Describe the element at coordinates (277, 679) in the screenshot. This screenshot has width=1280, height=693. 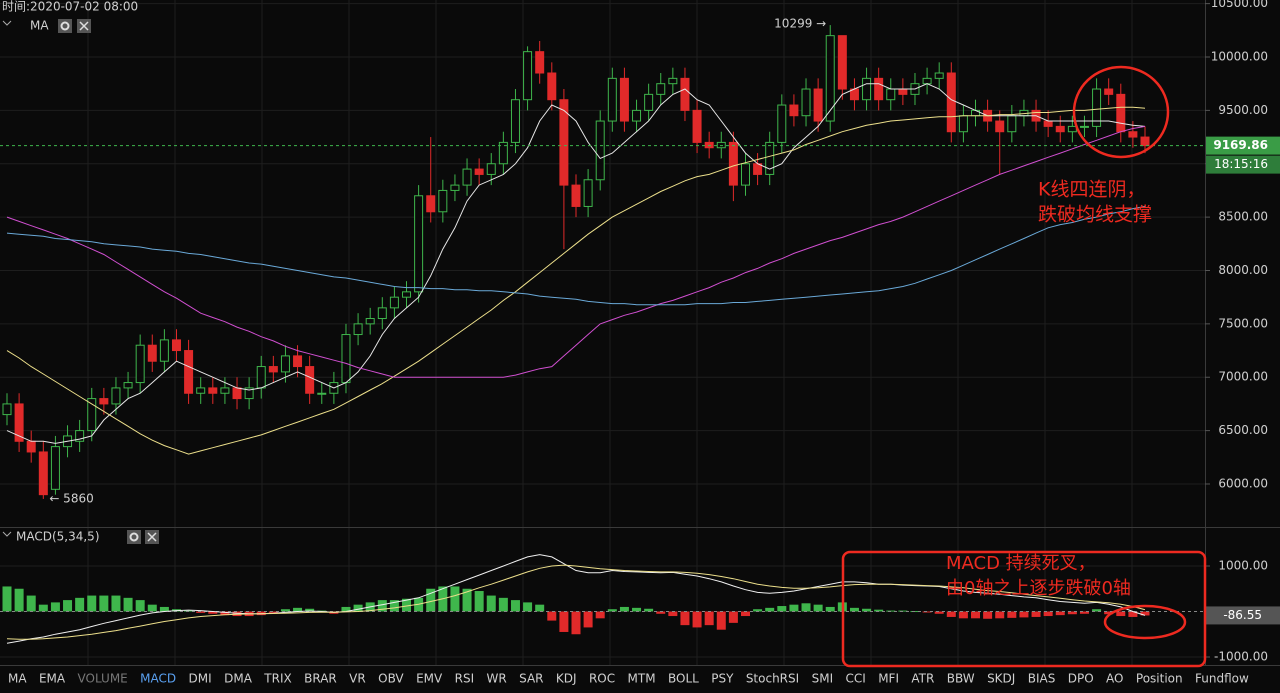
I see `indicator-tab: TRIX` at that location.